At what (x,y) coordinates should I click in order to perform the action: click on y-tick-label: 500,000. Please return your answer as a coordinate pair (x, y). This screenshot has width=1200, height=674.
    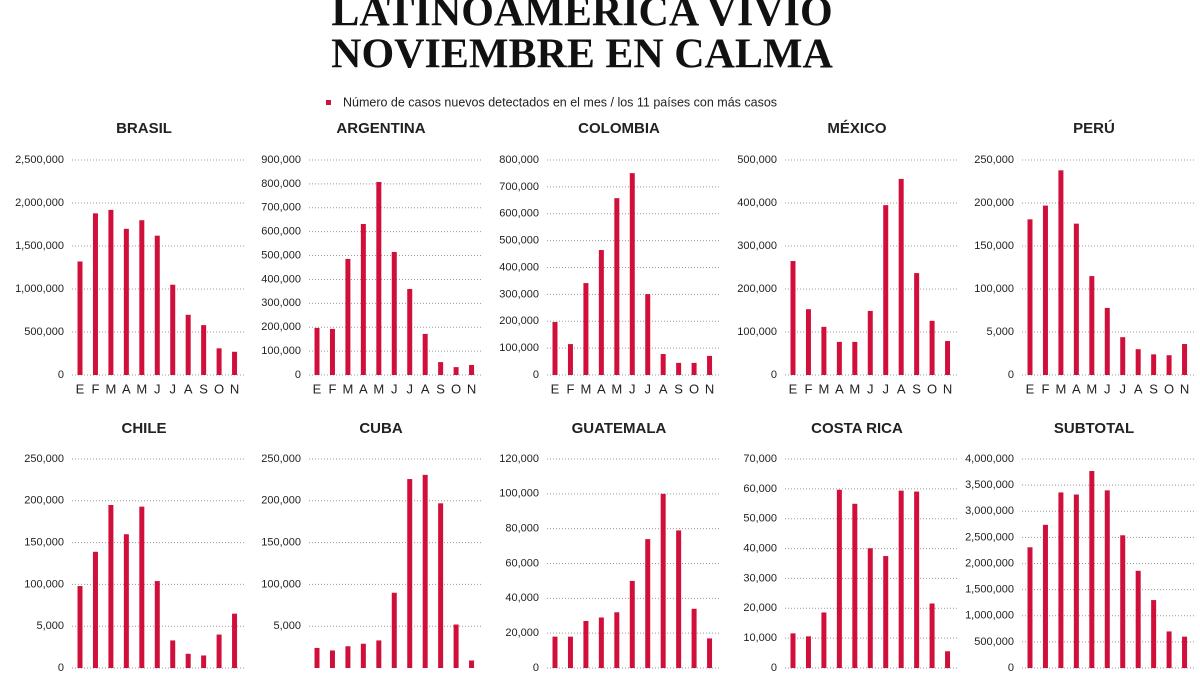
    Looking at the image, I should click on (994, 642).